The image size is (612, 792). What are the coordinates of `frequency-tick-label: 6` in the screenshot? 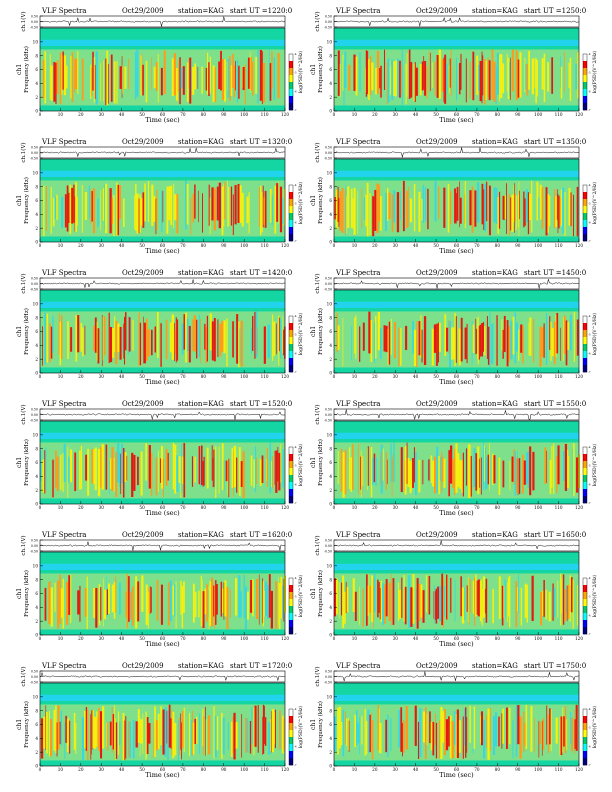 It's located at (36, 69).